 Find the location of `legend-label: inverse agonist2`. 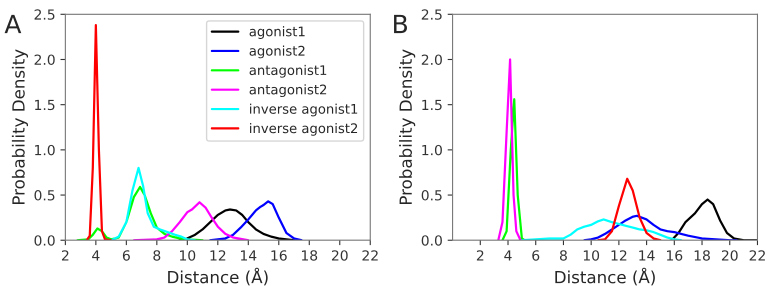

legend-label: inverse agonist2 is located at coordinates (304, 129).